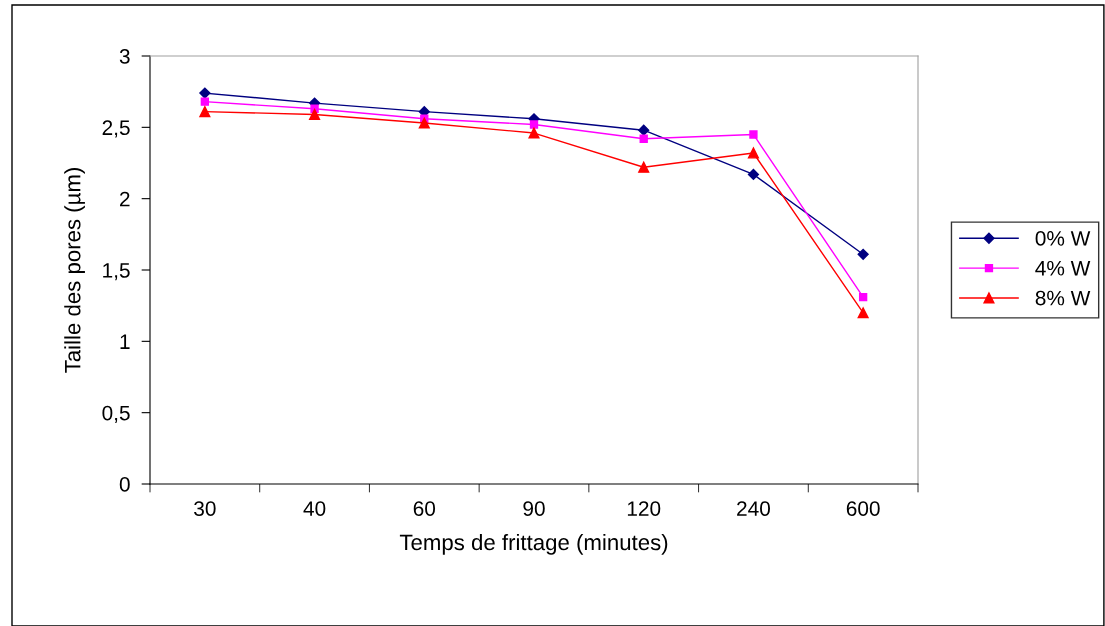  Describe the element at coordinates (125, 341) in the screenshot. I see `y-tick-label: 1` at that location.